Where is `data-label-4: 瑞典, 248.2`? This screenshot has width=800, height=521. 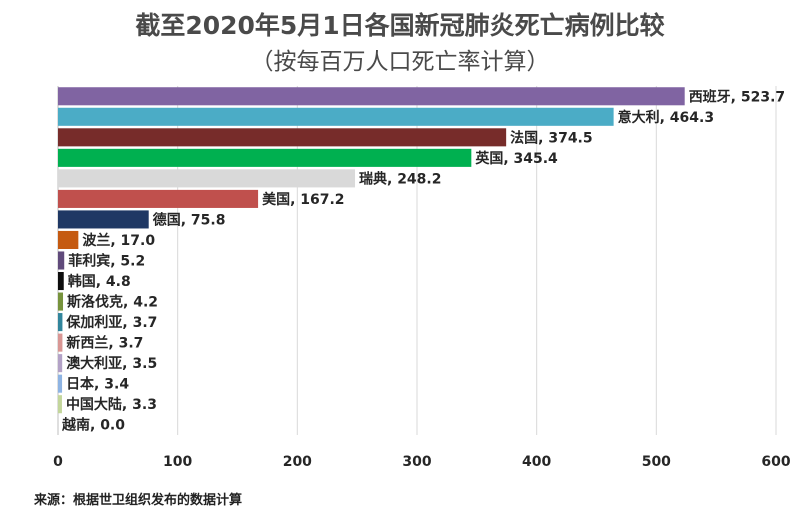 data-label-4: 瑞典, 248.2 is located at coordinates (400, 178).